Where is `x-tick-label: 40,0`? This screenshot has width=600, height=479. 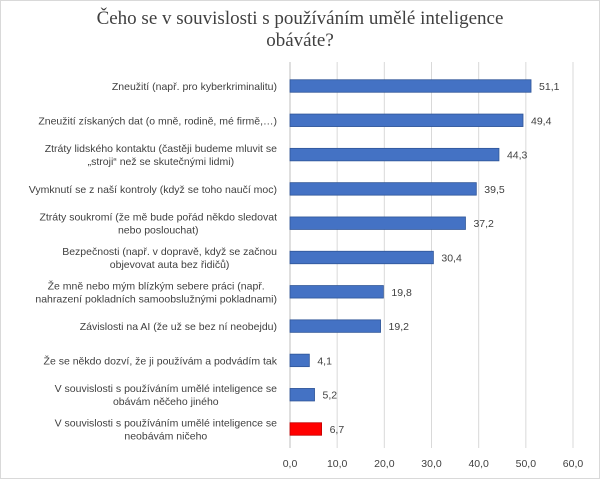
x-tick-label: 40,0 is located at coordinates (478, 464).